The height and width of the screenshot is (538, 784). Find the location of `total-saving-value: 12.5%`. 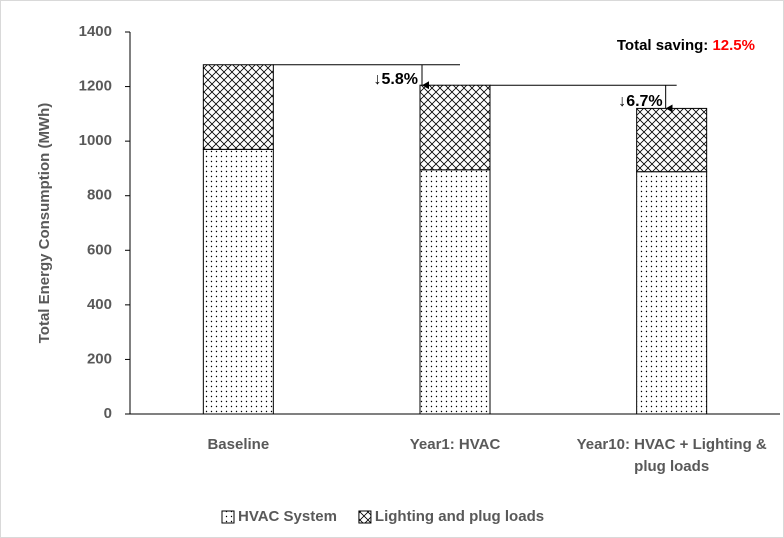

total-saving-value: 12.5% is located at coordinates (733, 45).